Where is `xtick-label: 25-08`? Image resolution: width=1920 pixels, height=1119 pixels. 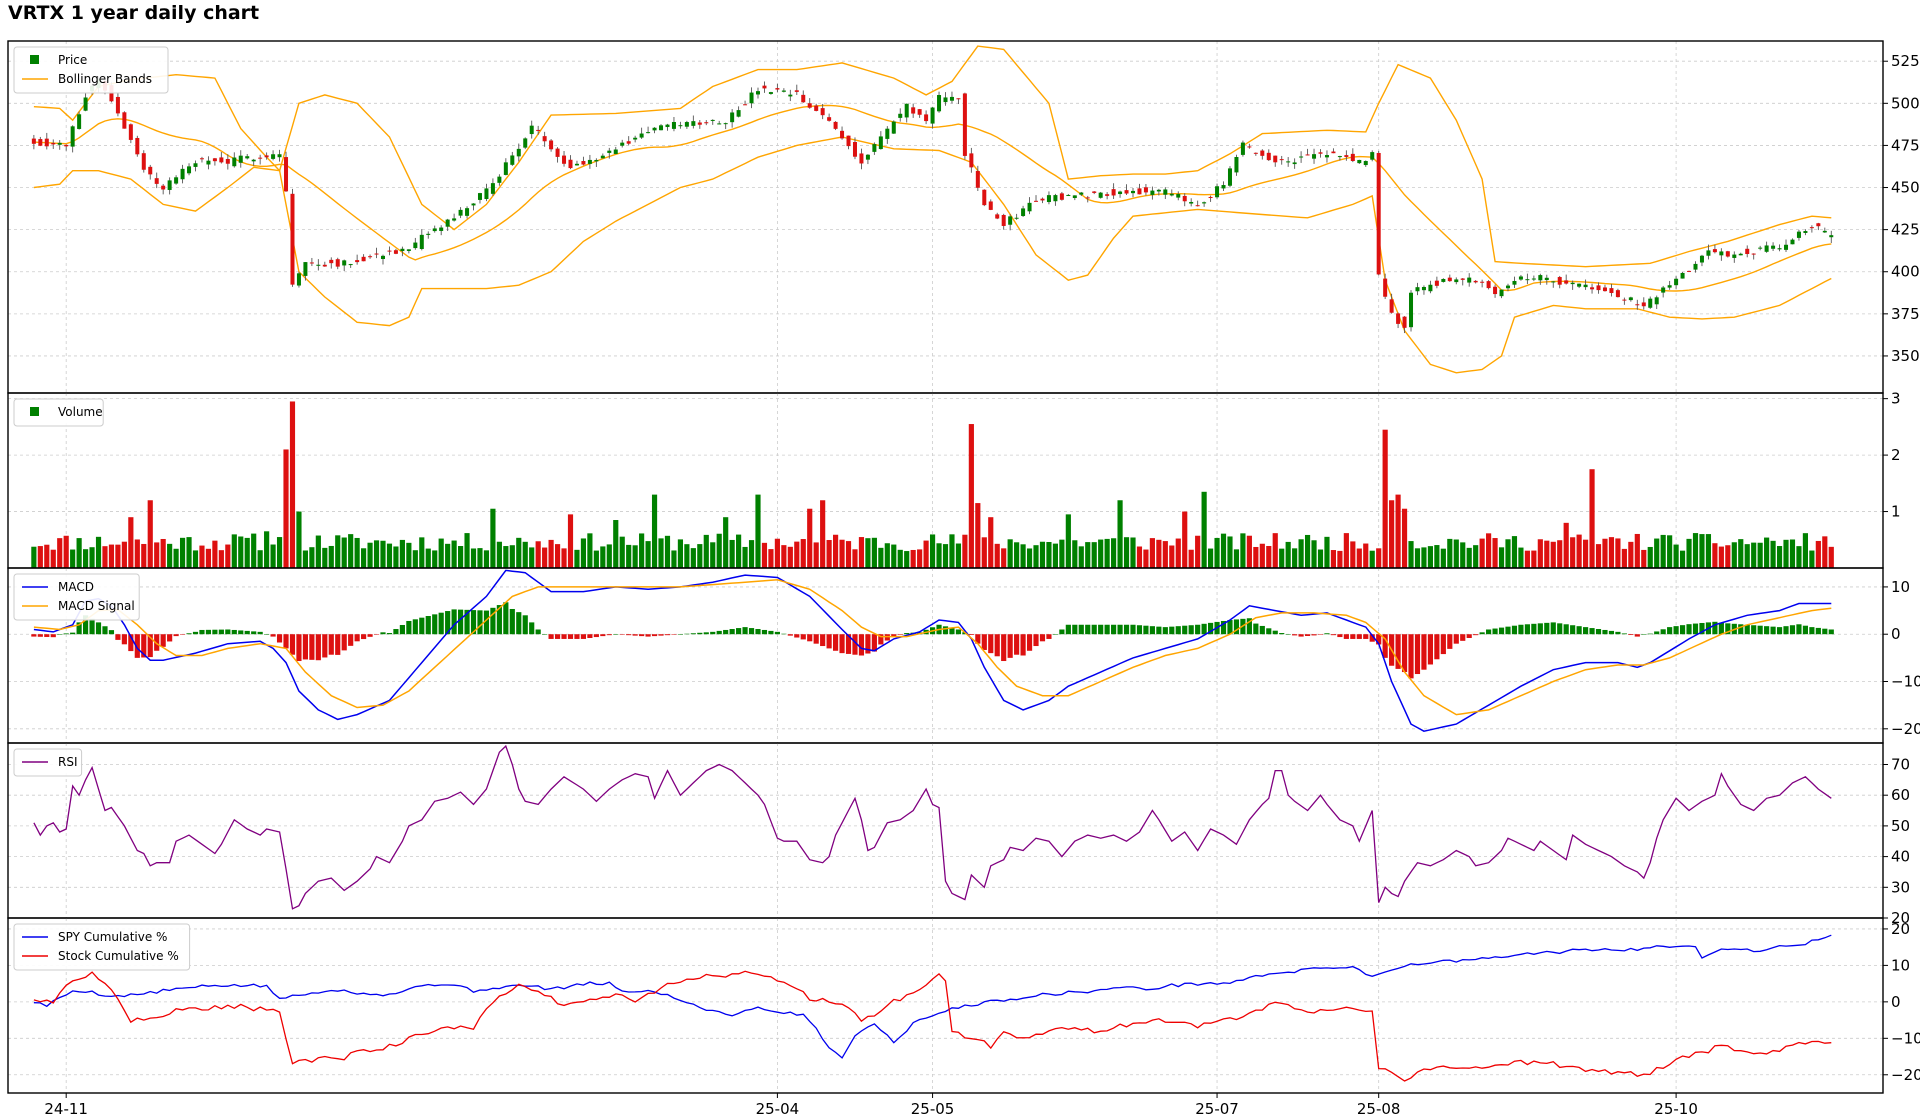
xtick-label: 25-08 is located at coordinates (1379, 1109).